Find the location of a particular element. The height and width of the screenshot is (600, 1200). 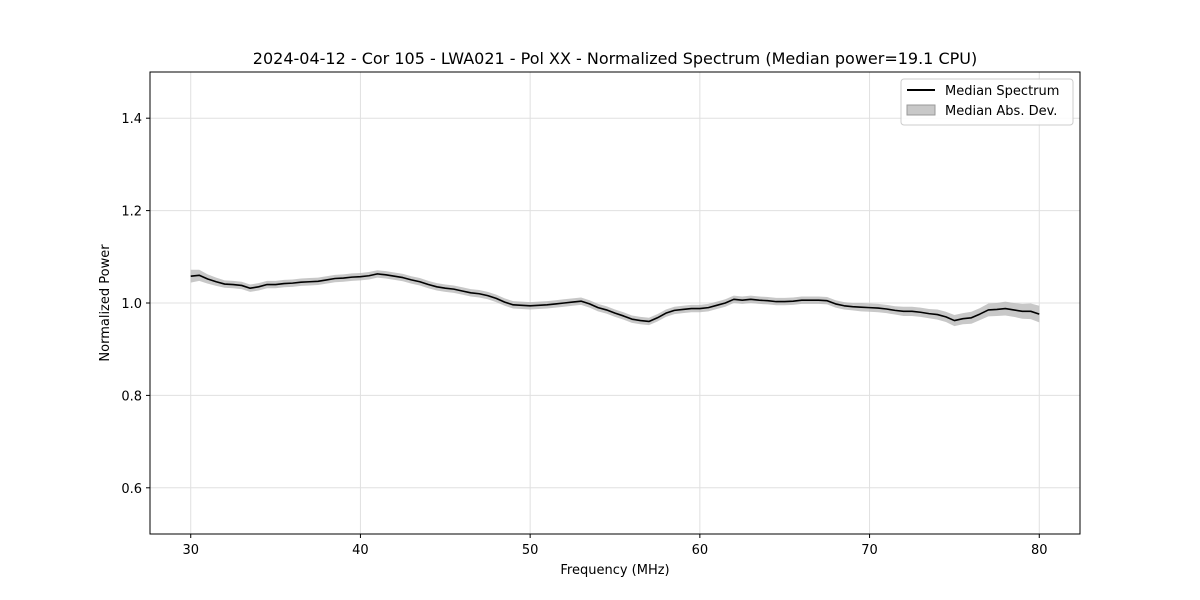

x-axis-ticks: 30 40 50 60 70 80 is located at coordinates (615, 546).